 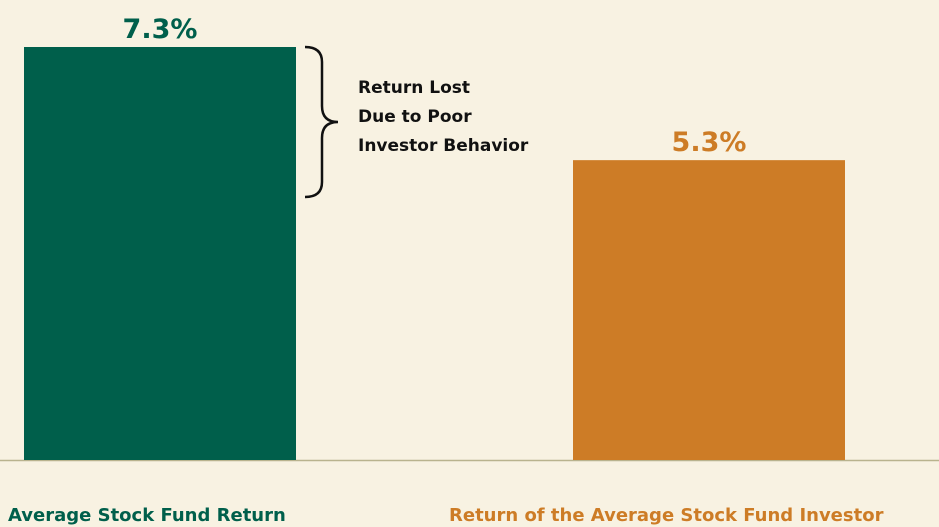 What do you see at coordinates (709, 142) in the screenshot?
I see `value-label: 5.3%` at bounding box center [709, 142].